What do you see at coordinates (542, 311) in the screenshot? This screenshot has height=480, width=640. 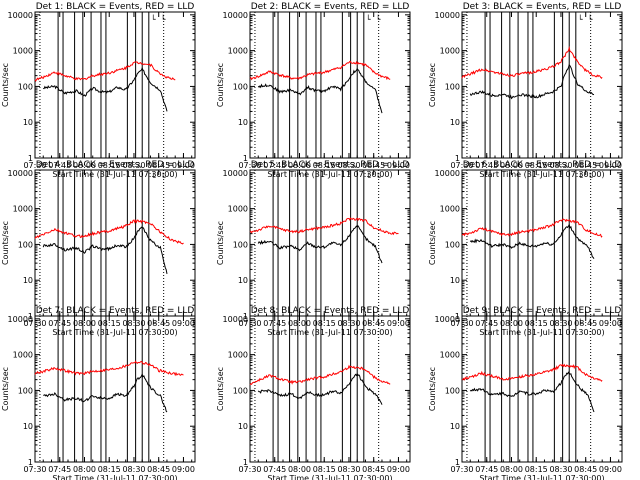 I see `panel-title: Det 9: BLACK = Events, RED = LLD` at bounding box center [542, 311].